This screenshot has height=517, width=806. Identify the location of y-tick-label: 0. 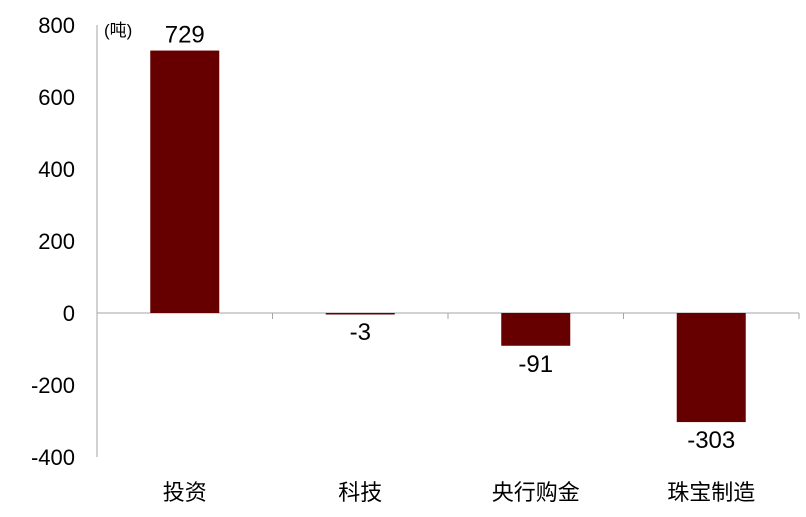
(69, 313).